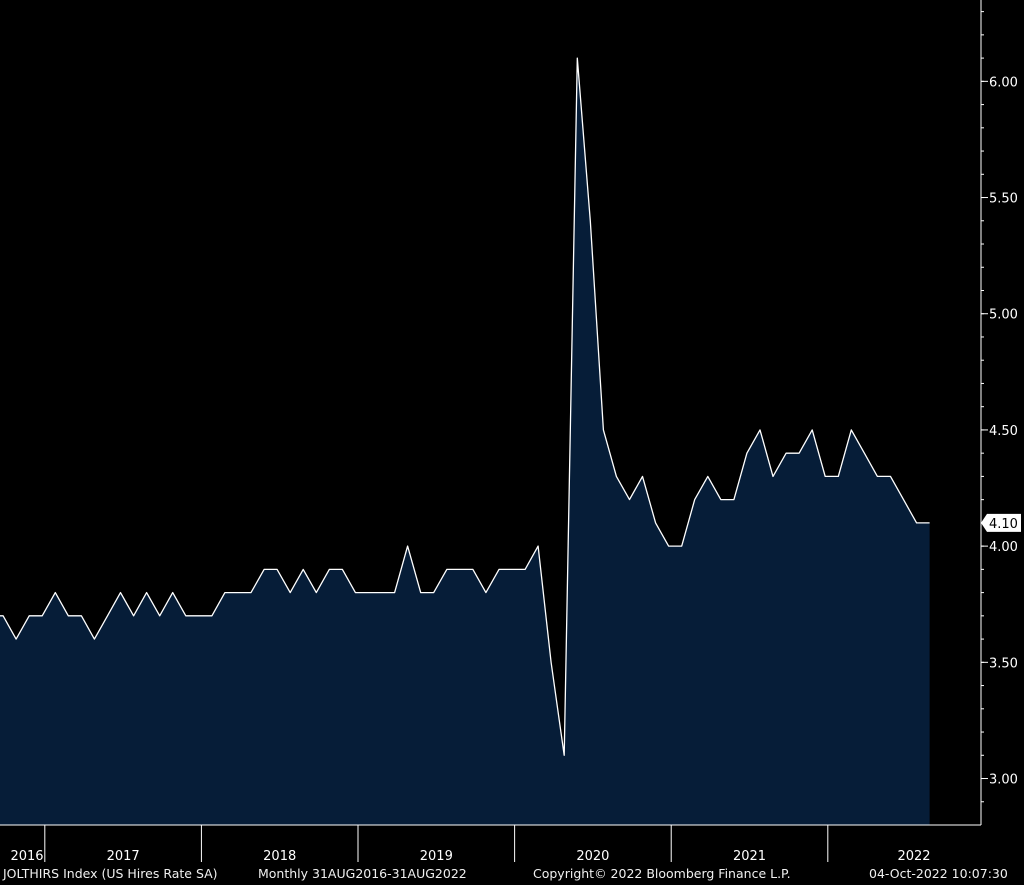 This screenshot has height=885, width=1024. I want to click on footer-copyright: Copyright© 2022 Bloomberg Finance L.P., so click(662, 873).